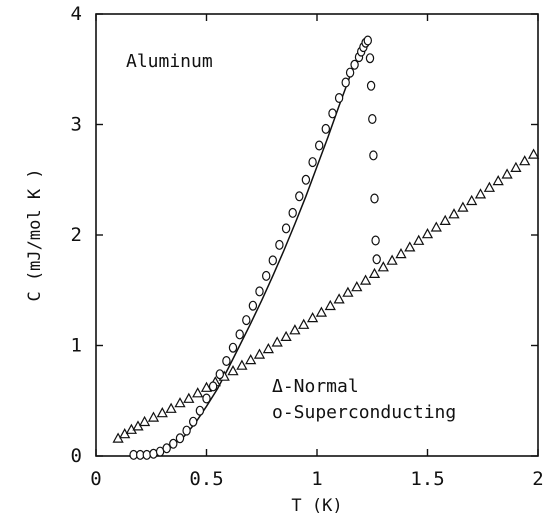 This screenshot has height=518, width=543. I want to click on x-axis-label: T (K), so click(316, 506).